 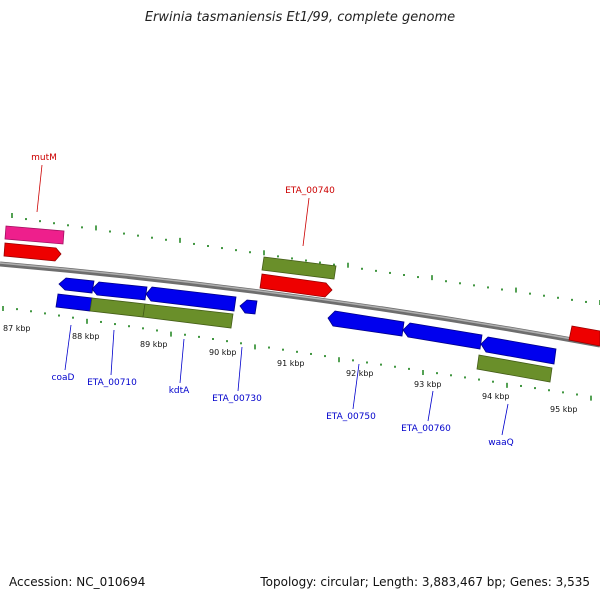 I want to click on feature-ETA_00750-cds, so click(x=366, y=323).